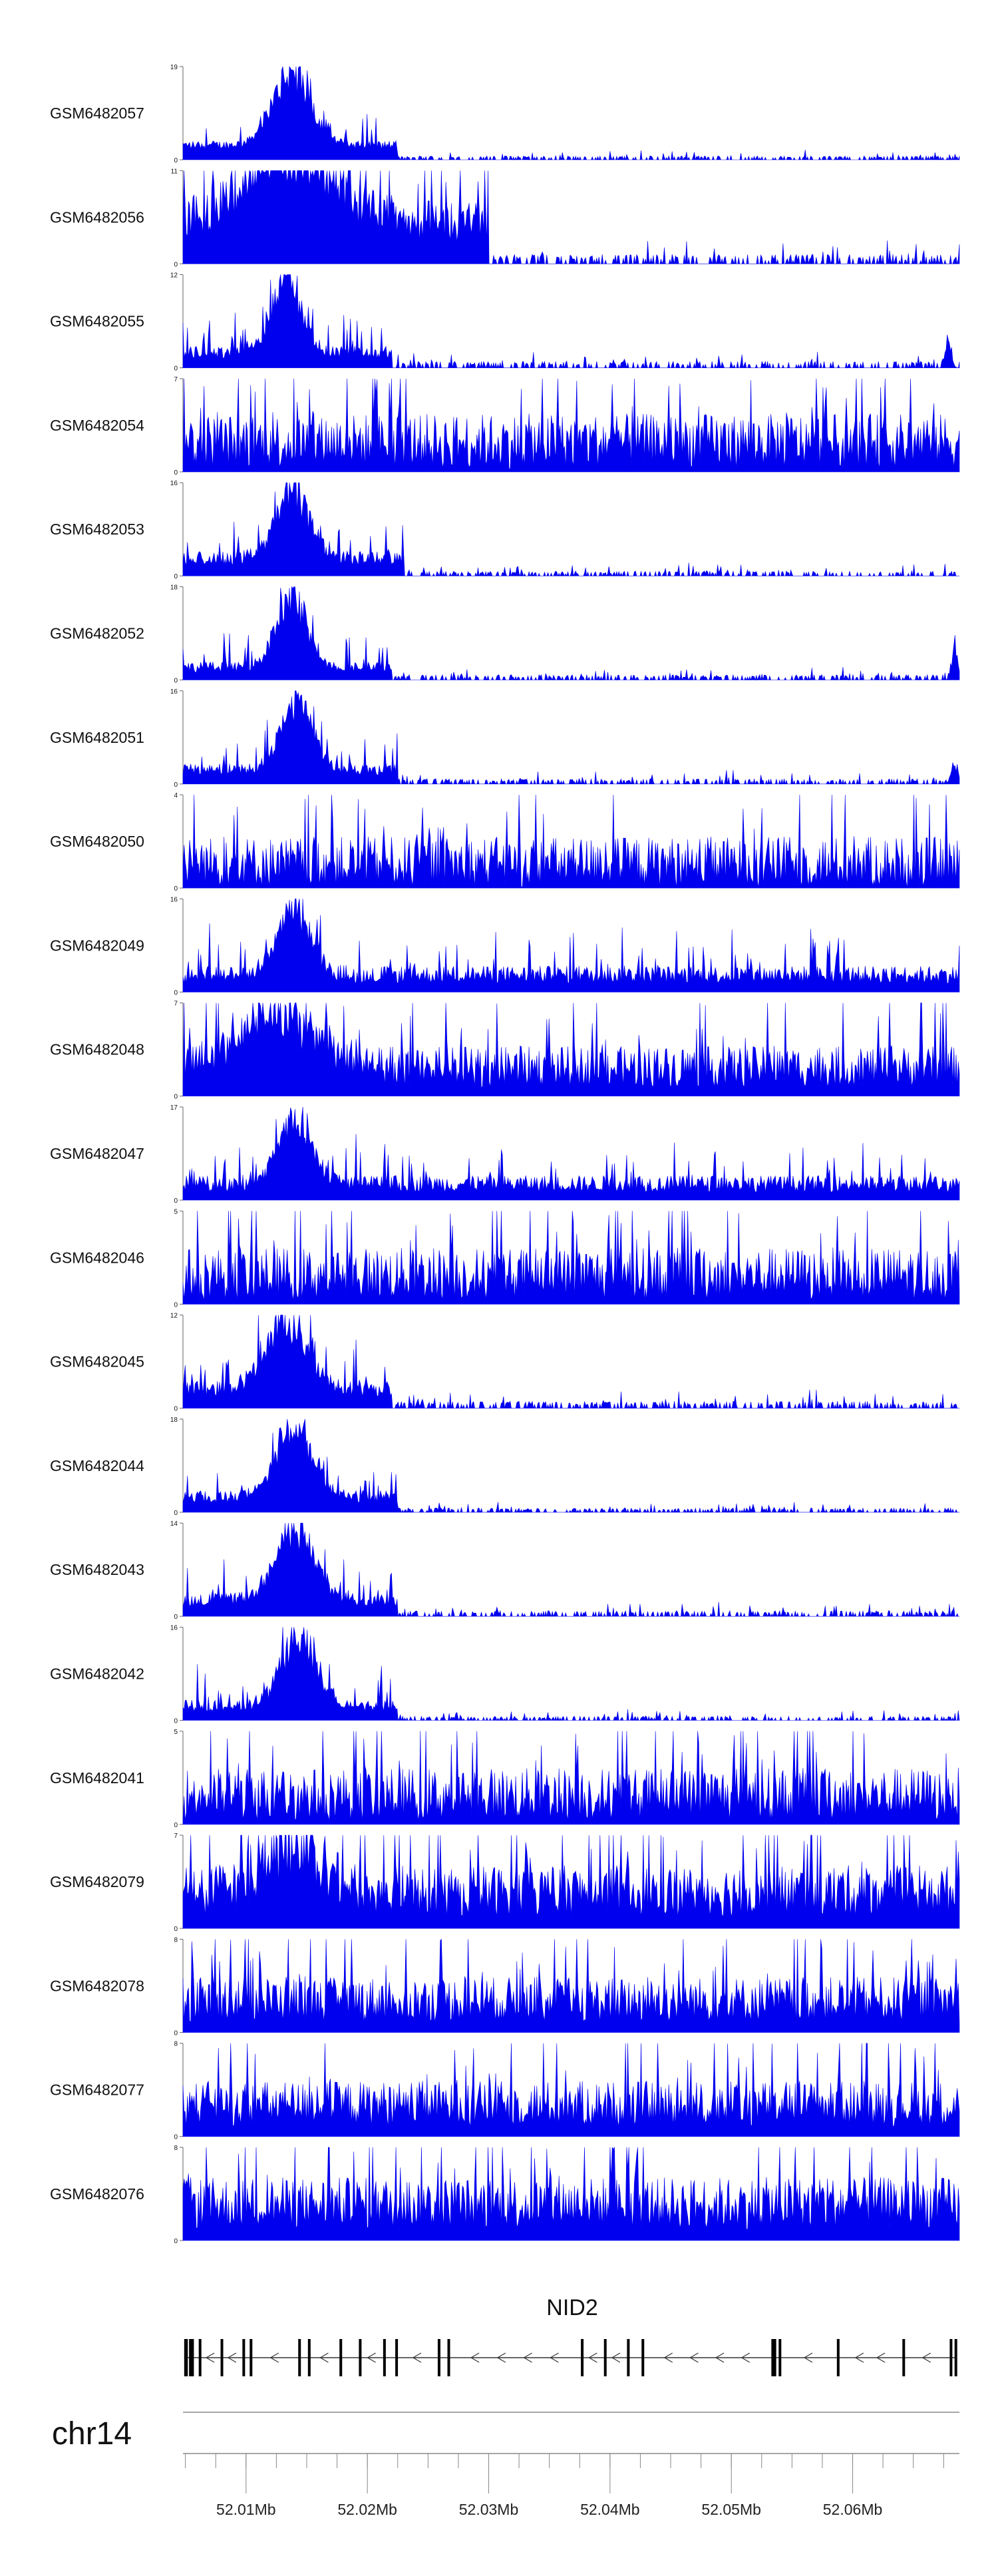 The width and height of the screenshot is (998, 2576). What do you see at coordinates (505, 1779) in the screenshot?
I see `track-GSM6482041: GSM6482041 5 0` at bounding box center [505, 1779].